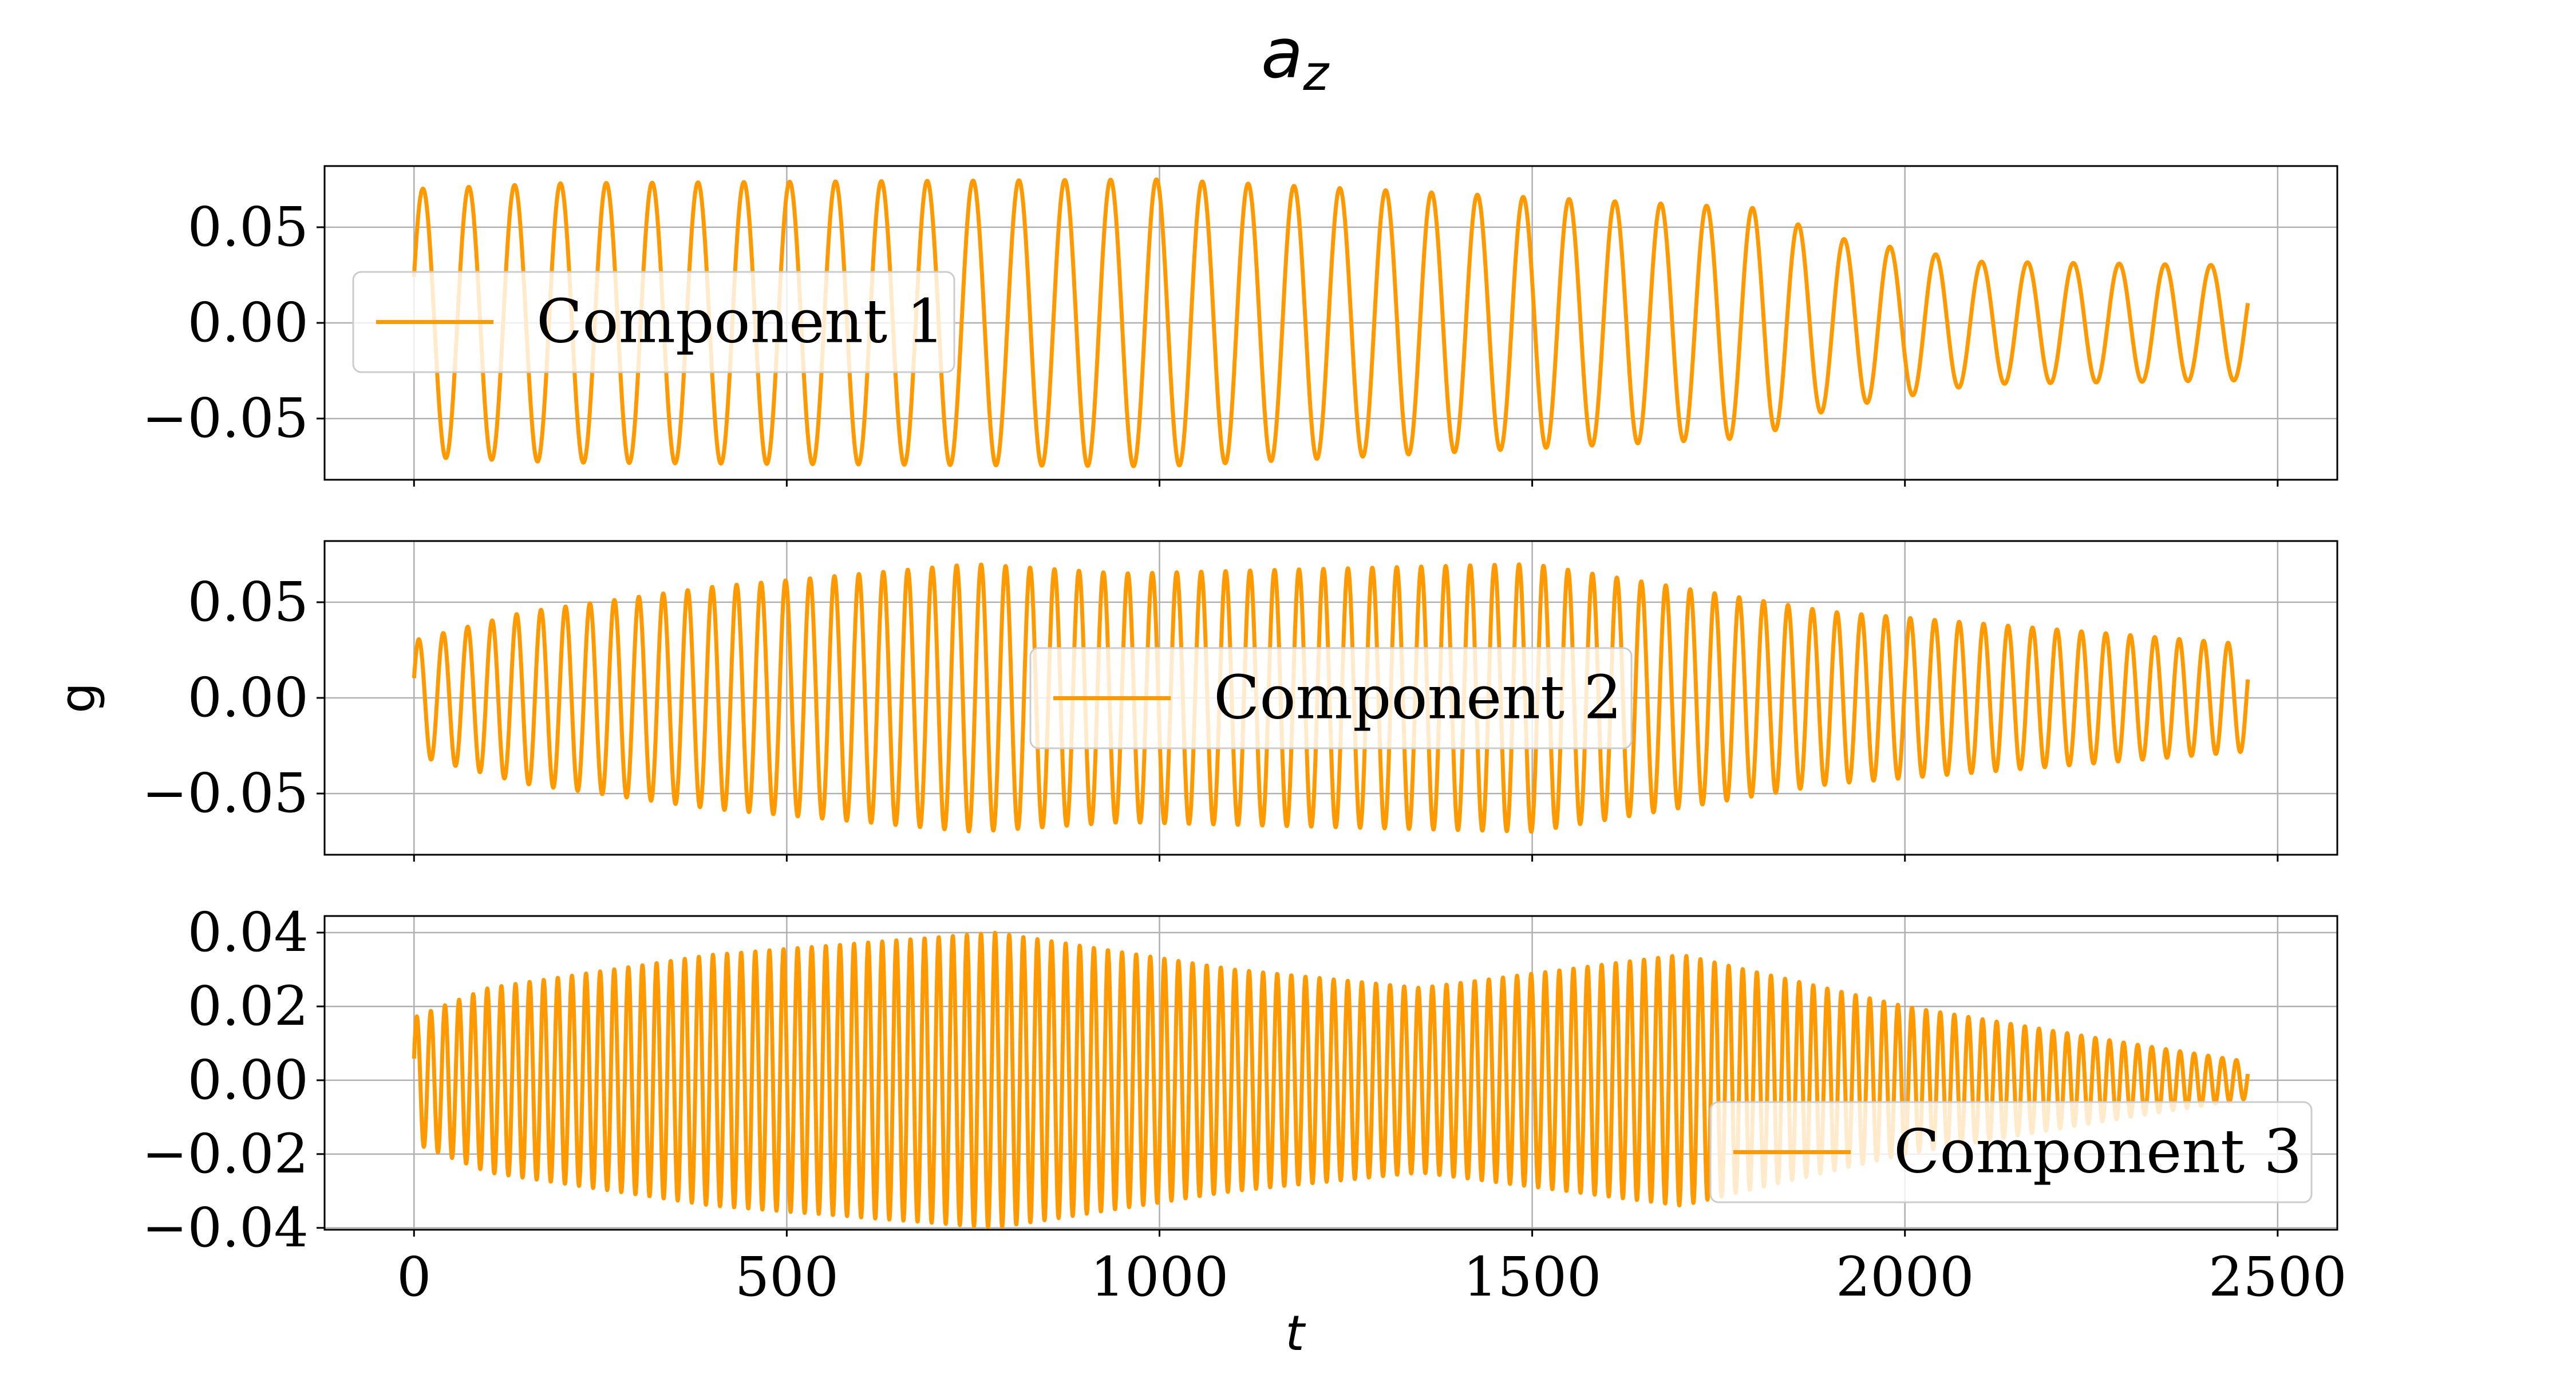 The image size is (2576, 1374). What do you see at coordinates (225, 1154) in the screenshot?
I see `y-tick-label: −0.02` at bounding box center [225, 1154].